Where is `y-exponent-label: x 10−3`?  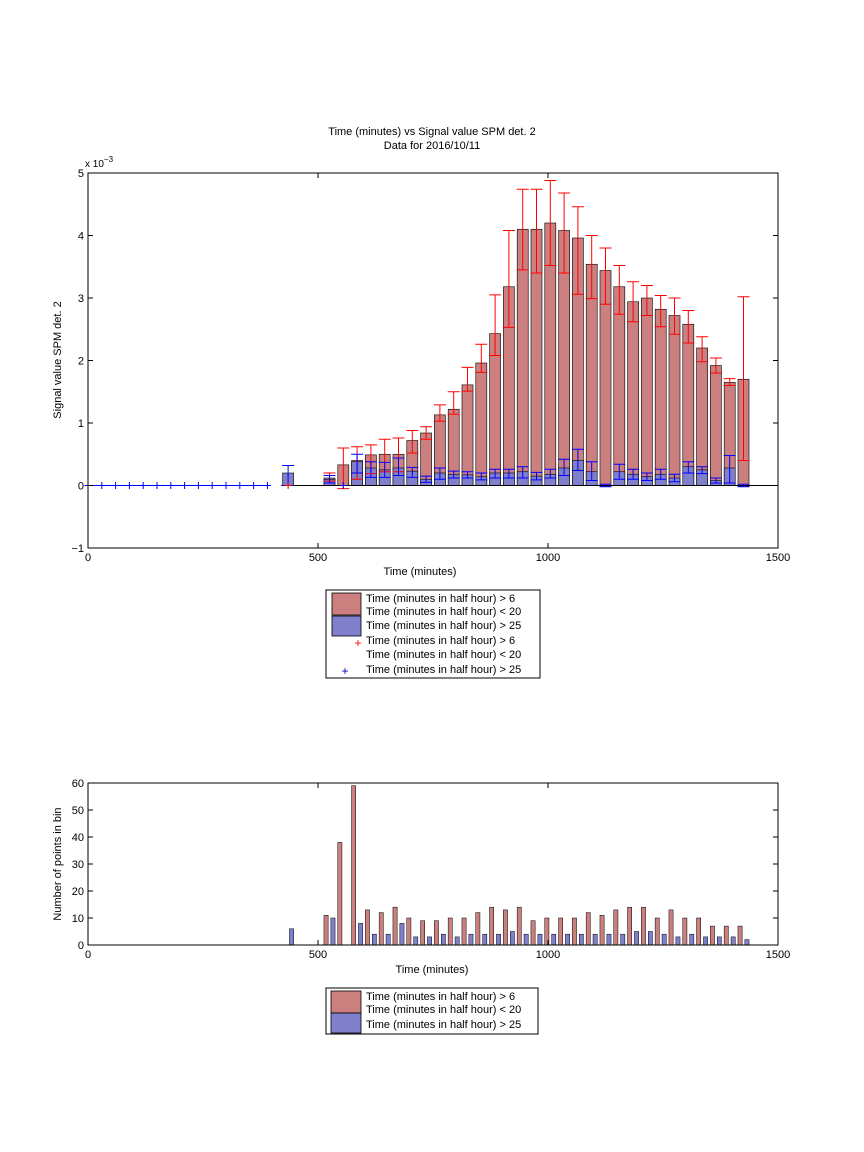 y-exponent-label: x 10−3 is located at coordinates (99, 162).